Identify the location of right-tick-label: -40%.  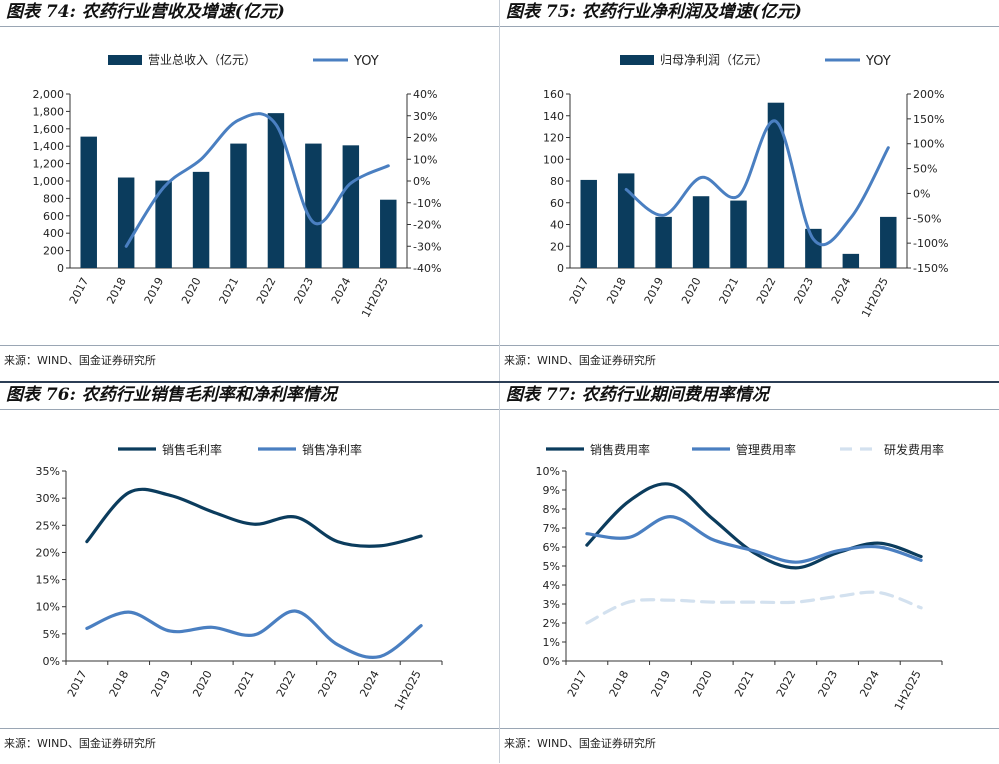
(427, 268).